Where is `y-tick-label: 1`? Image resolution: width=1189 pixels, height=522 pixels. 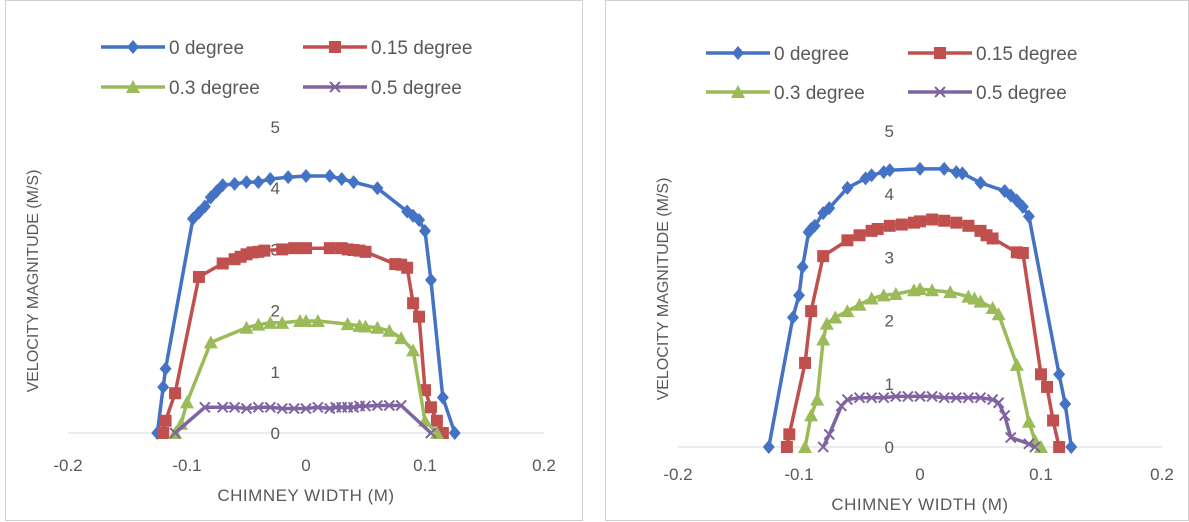 y-tick-label: 1 is located at coordinates (275, 372).